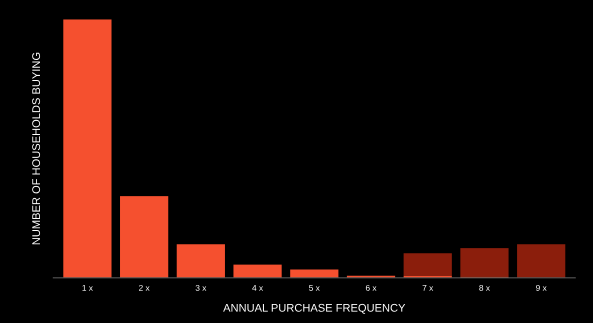 The image size is (593, 323). What do you see at coordinates (484, 287) in the screenshot?
I see `x-tick-label: 8 x` at bounding box center [484, 287].